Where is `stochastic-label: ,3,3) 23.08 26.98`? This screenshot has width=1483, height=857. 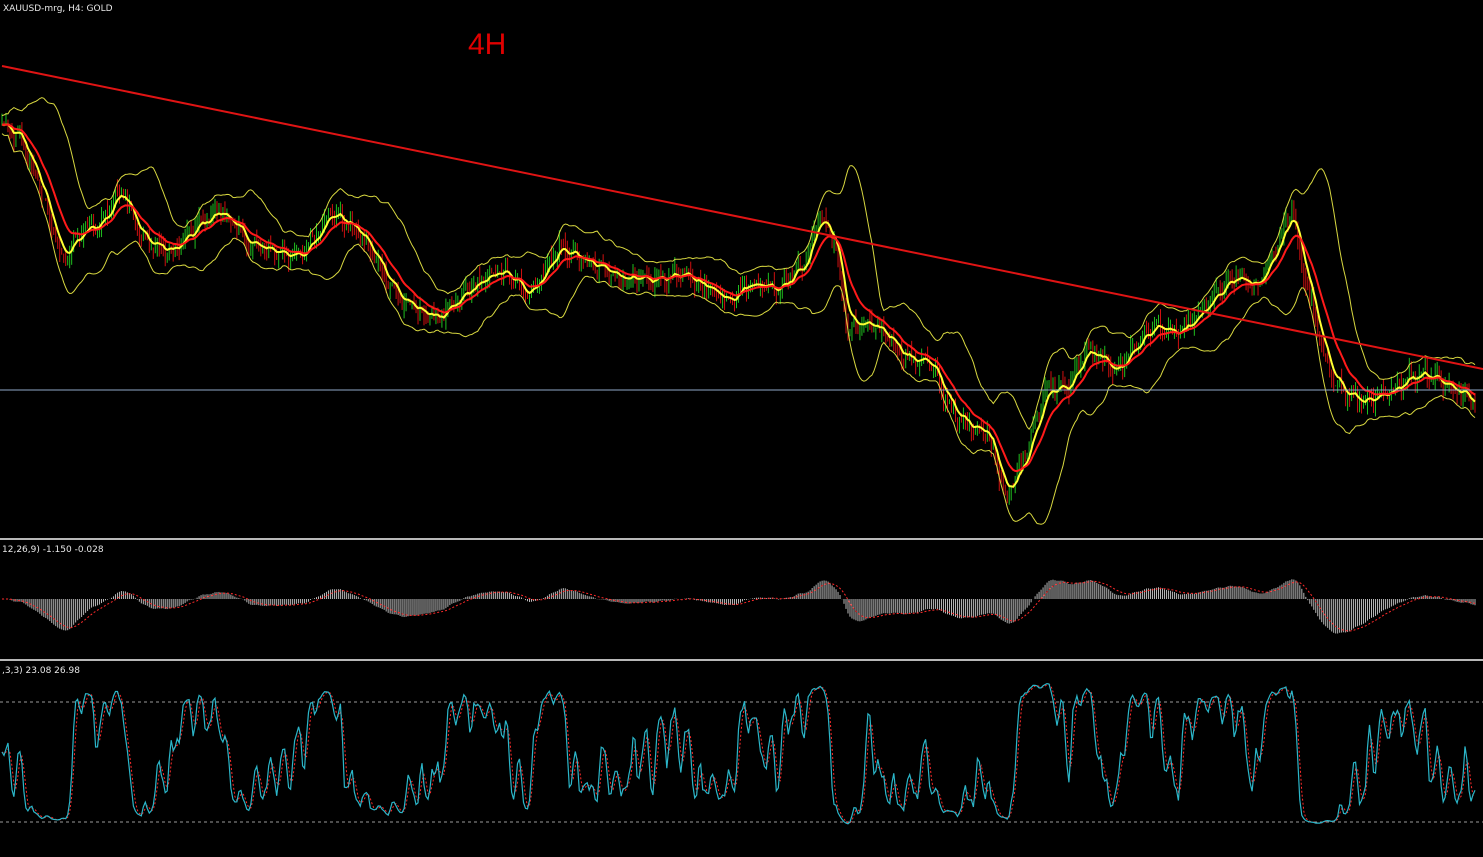 stochastic-label: ,3,3) 23.08 26.98 is located at coordinates (41, 671).